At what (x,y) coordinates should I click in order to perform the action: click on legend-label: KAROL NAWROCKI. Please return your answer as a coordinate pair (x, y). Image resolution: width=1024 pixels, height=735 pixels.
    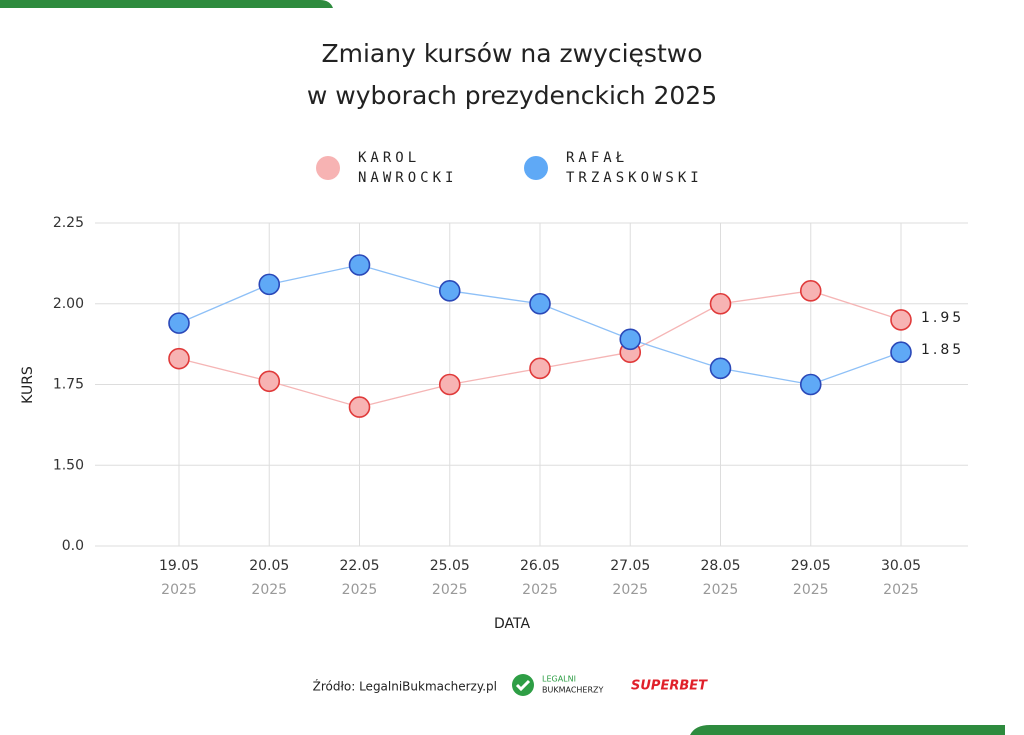
    Looking at the image, I should click on (408, 168).